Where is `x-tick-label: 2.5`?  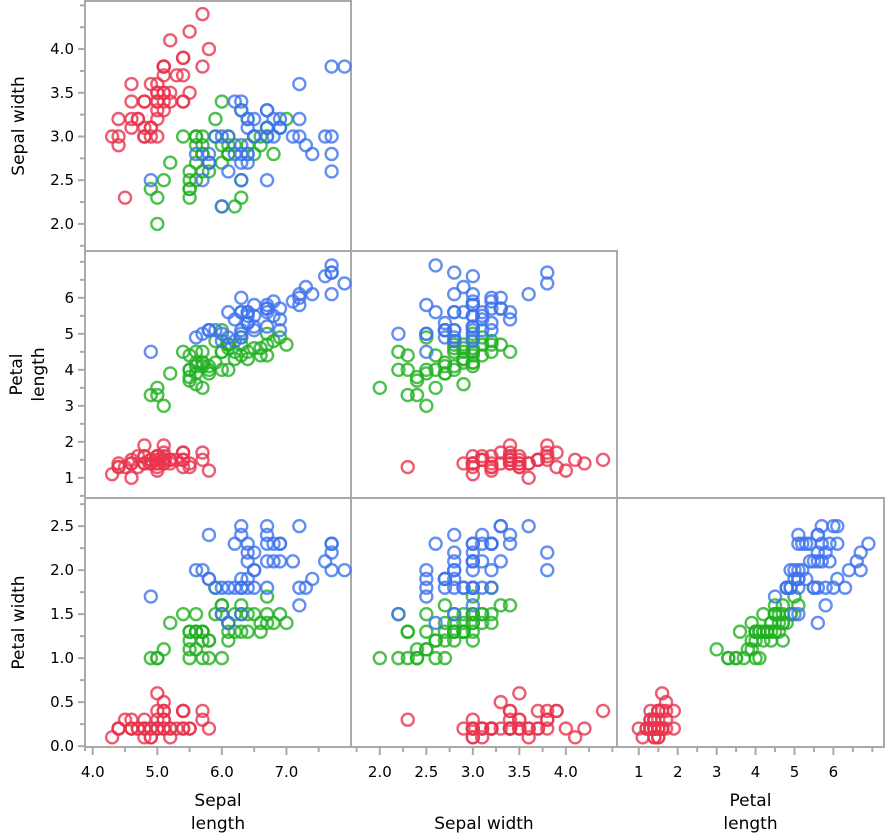
x-tick-label: 2.5 is located at coordinates (426, 772).